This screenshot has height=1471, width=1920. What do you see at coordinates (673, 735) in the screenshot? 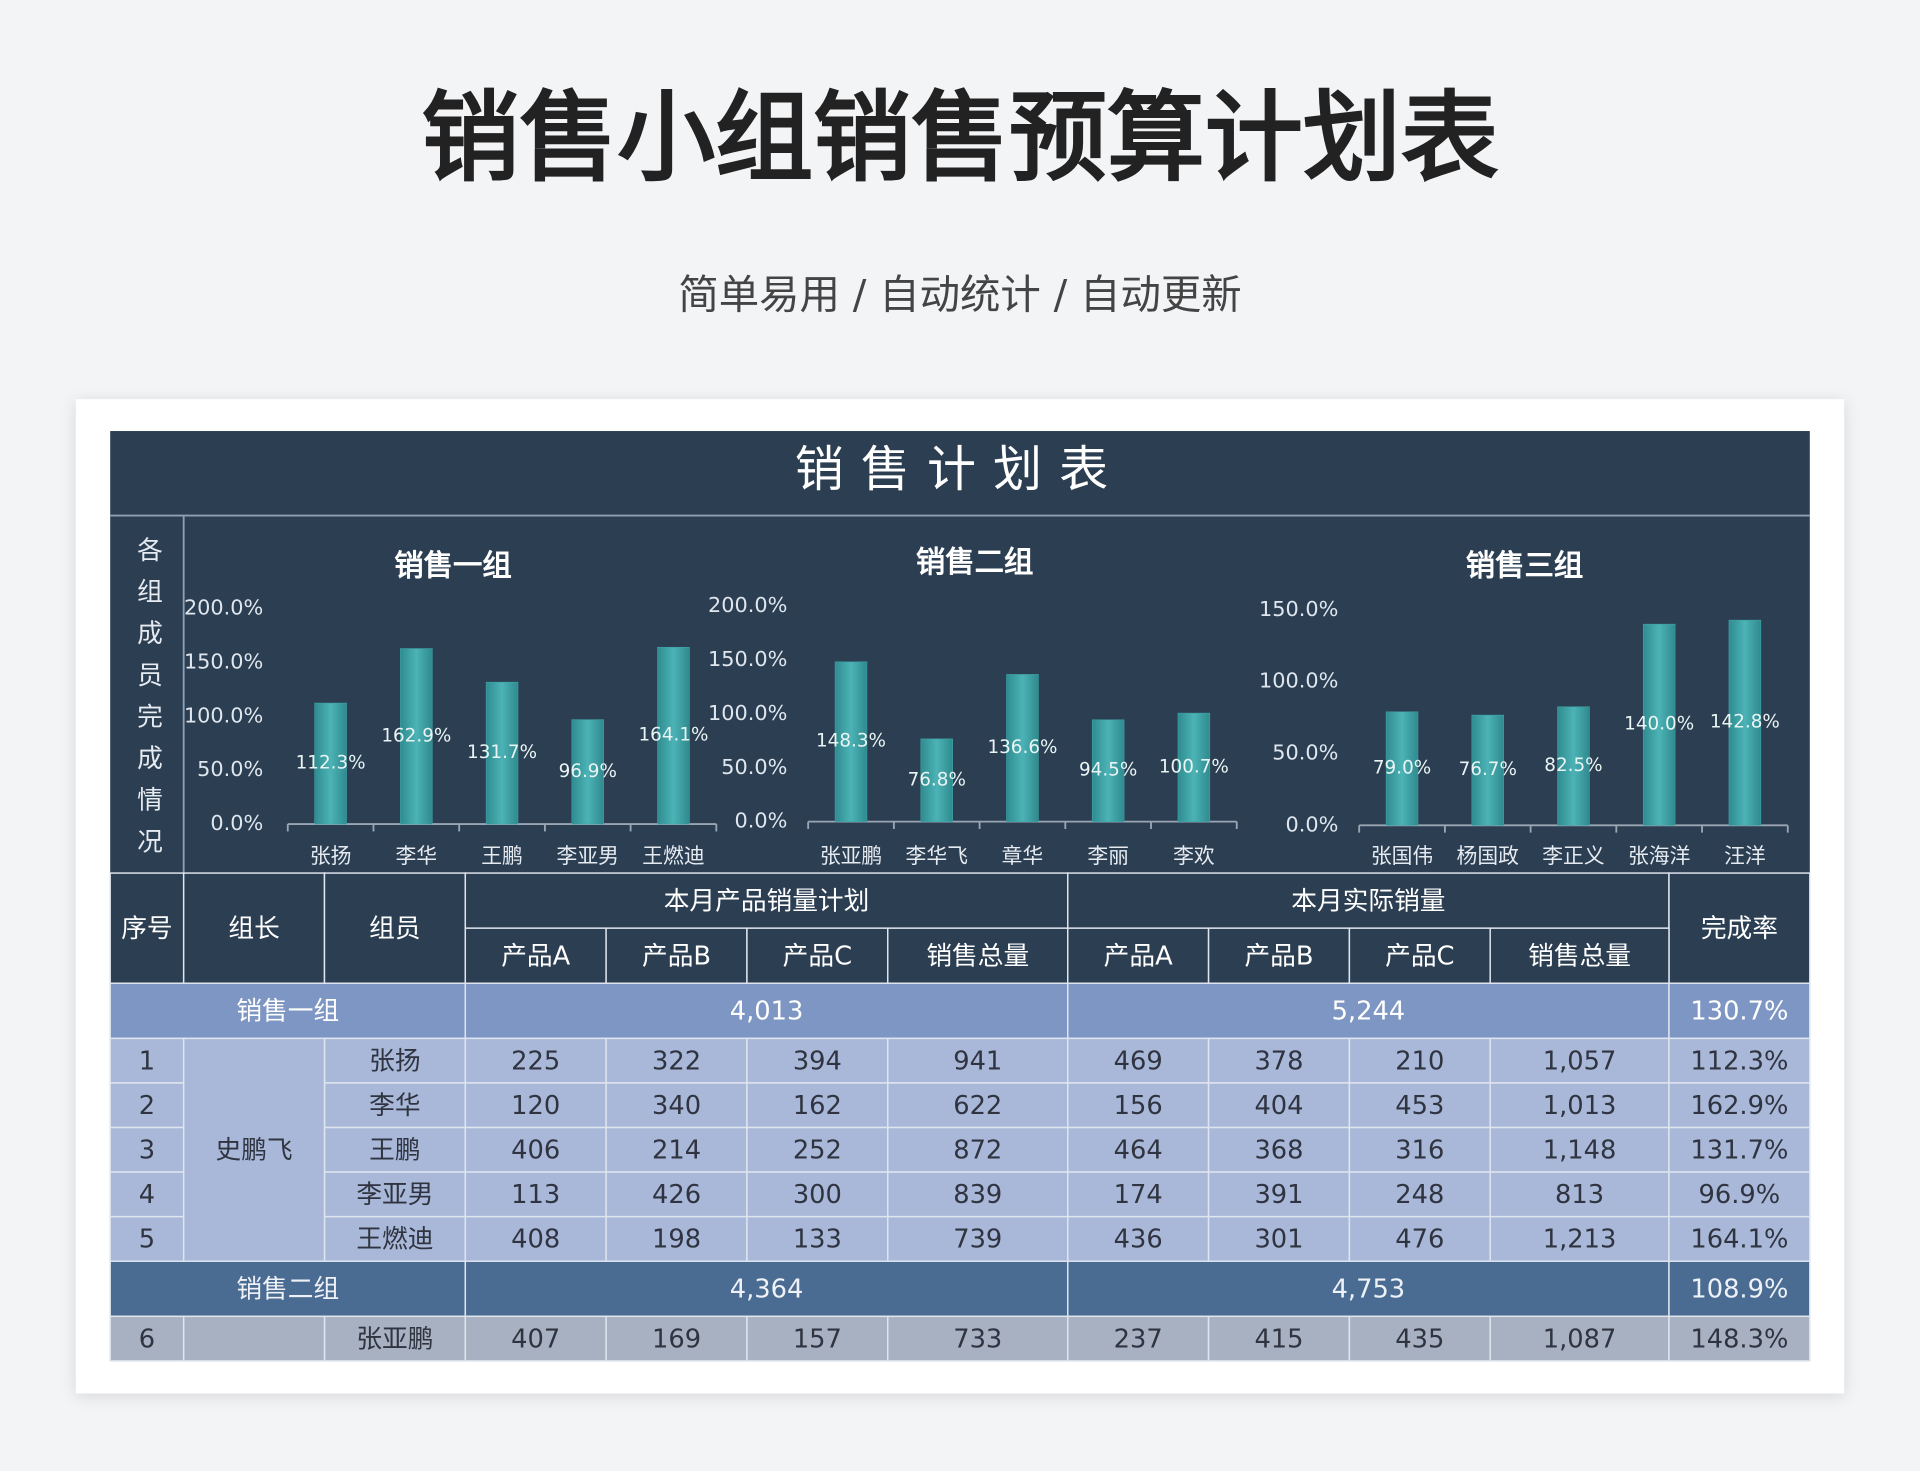
I see `value-label: 164.1%` at bounding box center [673, 735].